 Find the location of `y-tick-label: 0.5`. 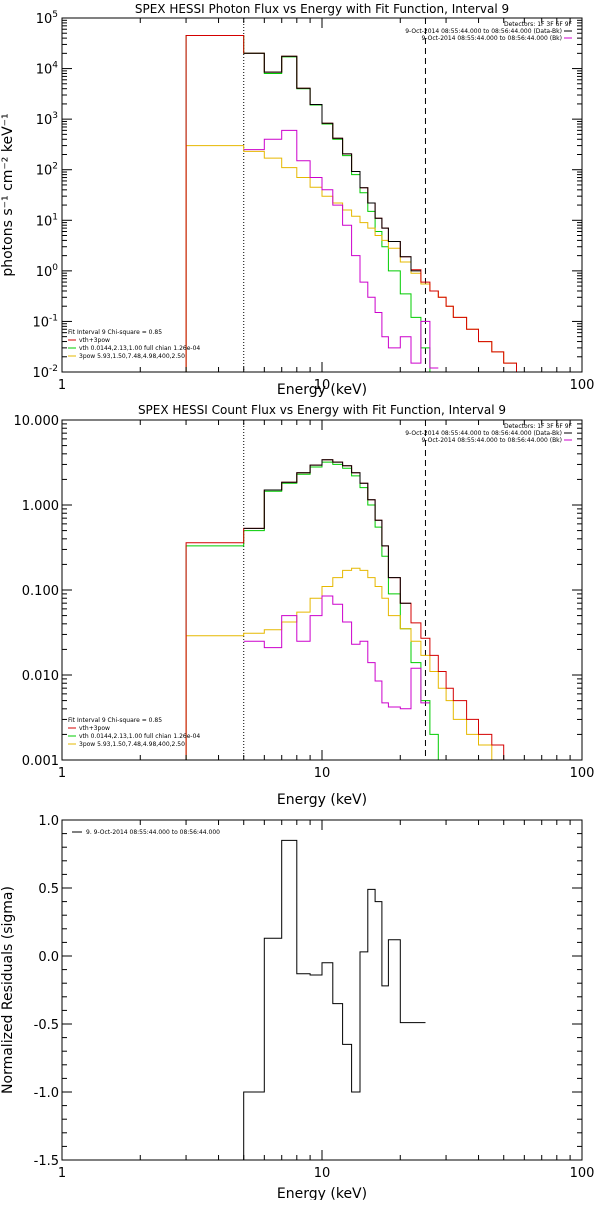

y-tick-label: 0.5 is located at coordinates (48, 889).